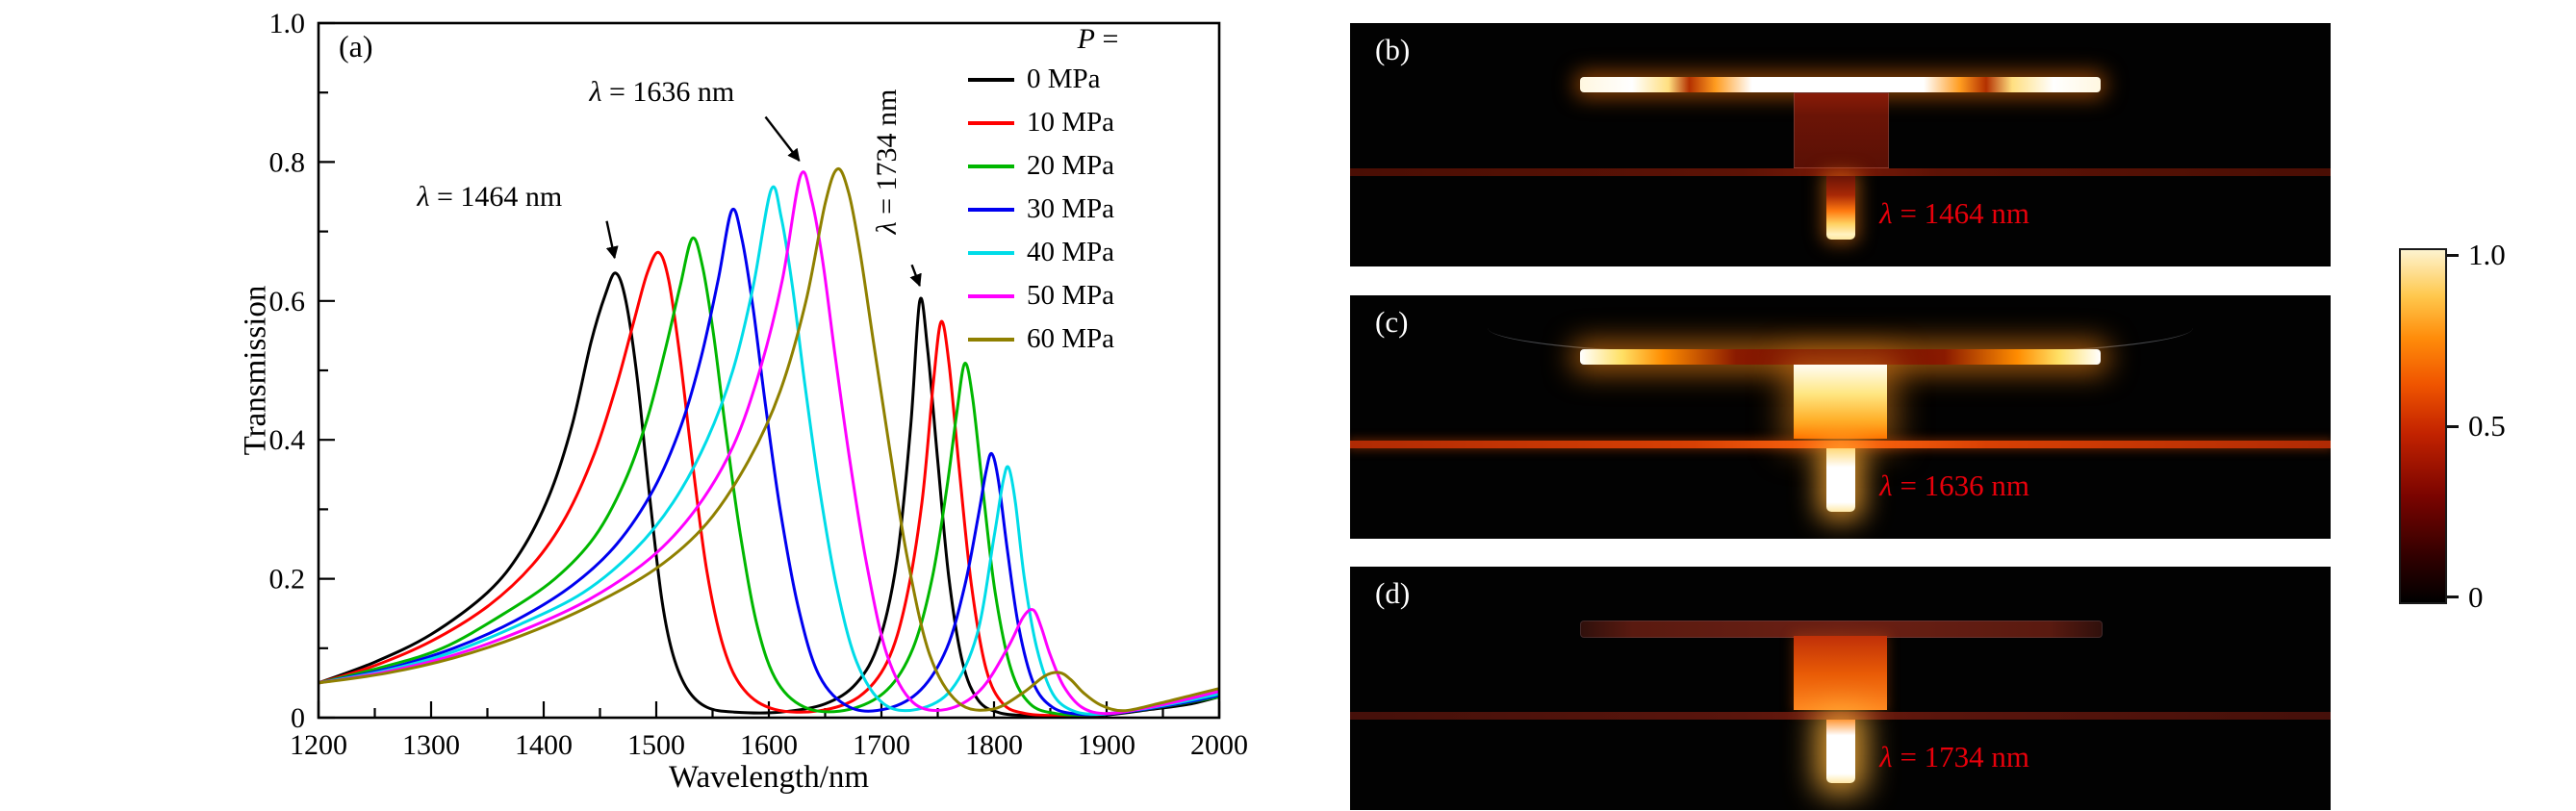 The width and height of the screenshot is (2576, 811). Describe the element at coordinates (356, 46) in the screenshot. I see `panel-a-label: (a)` at that location.